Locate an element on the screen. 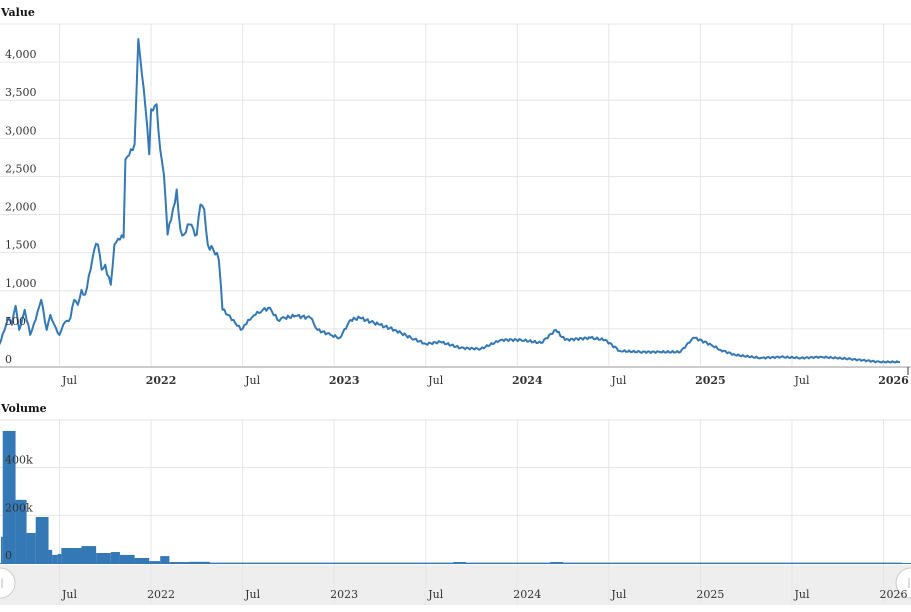 The image size is (911, 612). navigator-tick-label: 2026 is located at coordinates (894, 594).